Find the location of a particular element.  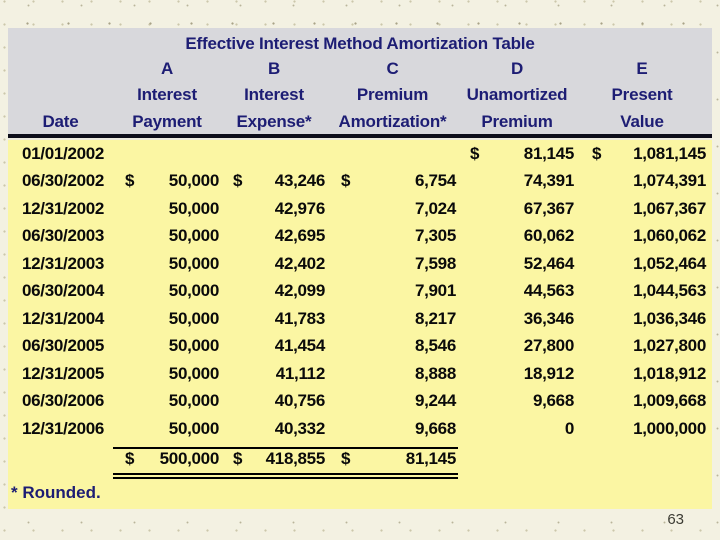

double-underline is located at coordinates (285, 475).